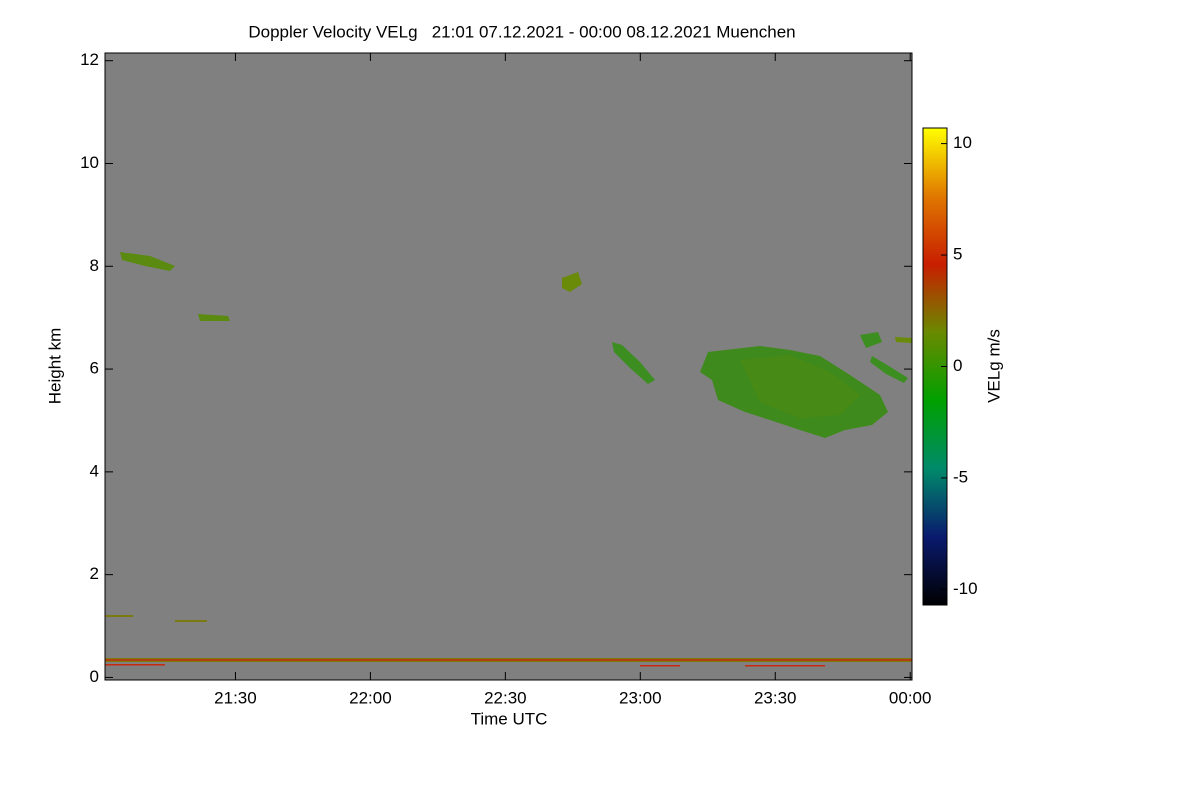 The width and height of the screenshot is (1200, 805). I want to click on x-tick-label: 21:30, so click(235, 697).